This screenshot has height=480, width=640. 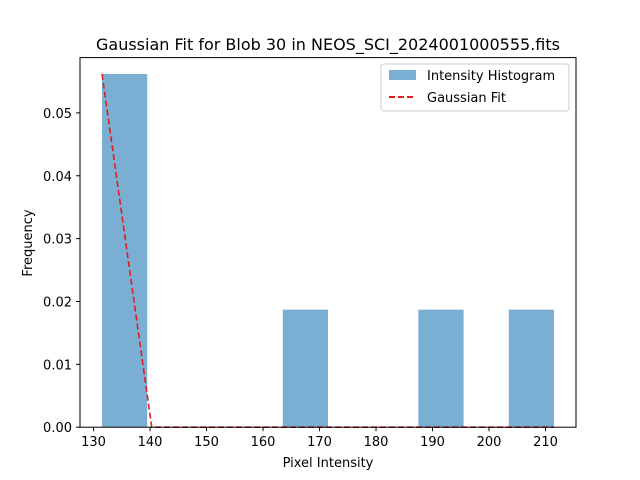 What do you see at coordinates (491, 76) in the screenshot?
I see `legend-label-histogram: Intensity Histogram` at bounding box center [491, 76].